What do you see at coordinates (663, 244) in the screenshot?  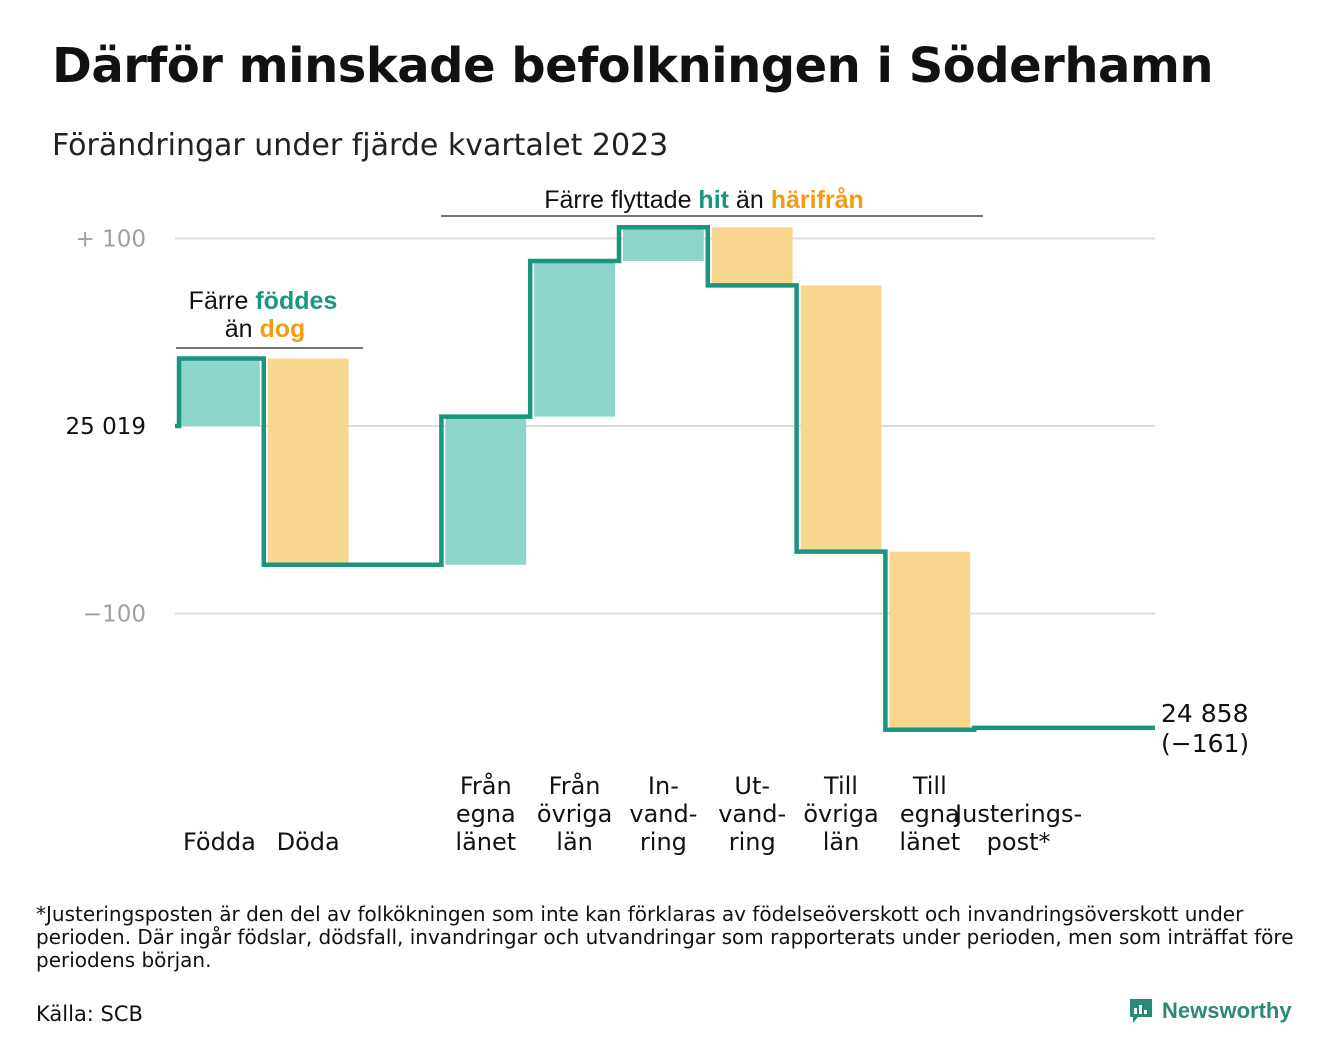 I see `bar-Invandring` at bounding box center [663, 244].